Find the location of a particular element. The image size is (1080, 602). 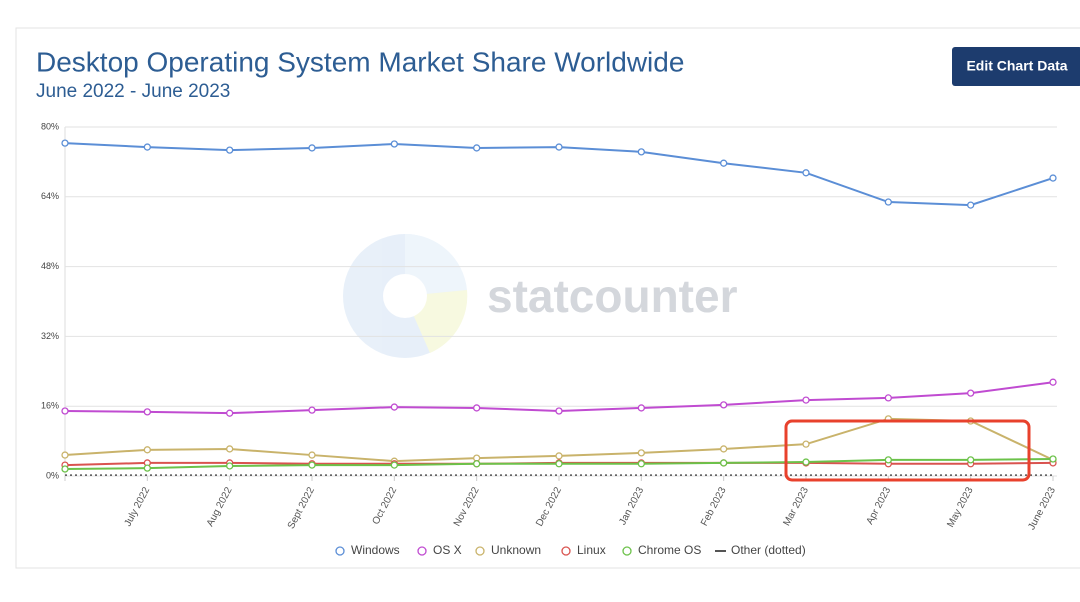

highlight-box is located at coordinates (907, 450).